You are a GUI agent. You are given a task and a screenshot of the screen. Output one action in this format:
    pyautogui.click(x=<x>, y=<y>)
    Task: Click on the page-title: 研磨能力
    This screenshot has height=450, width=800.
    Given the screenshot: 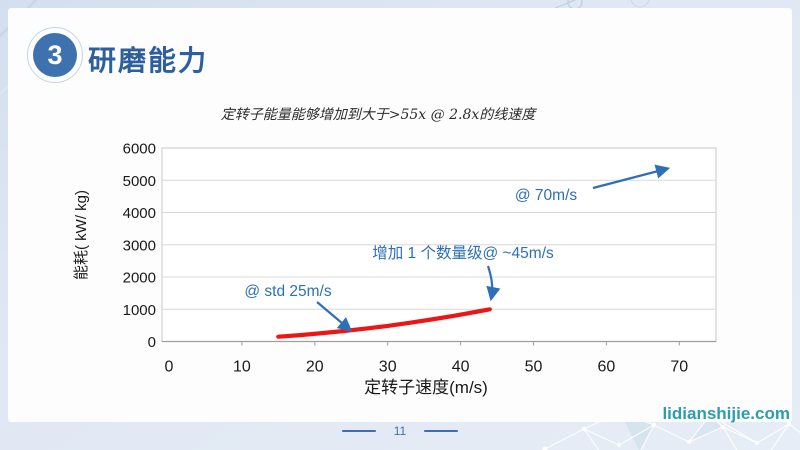 What is the action you would take?
    pyautogui.click(x=148, y=60)
    